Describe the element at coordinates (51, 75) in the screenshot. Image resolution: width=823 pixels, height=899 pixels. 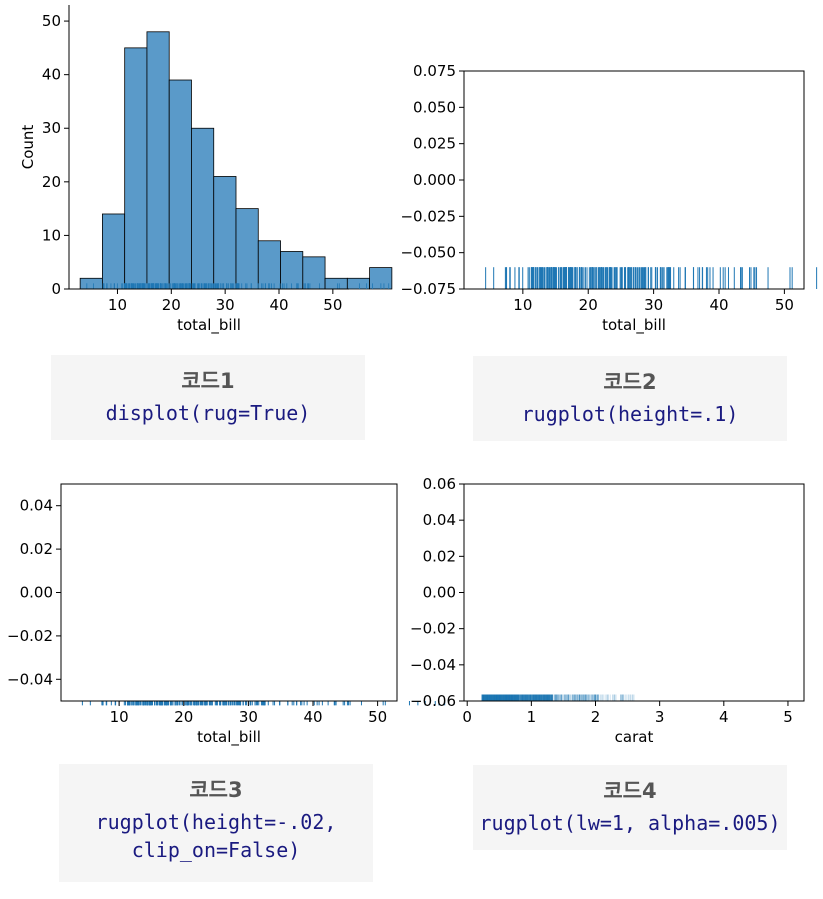
I see `y-tick-label: 40` at that location.